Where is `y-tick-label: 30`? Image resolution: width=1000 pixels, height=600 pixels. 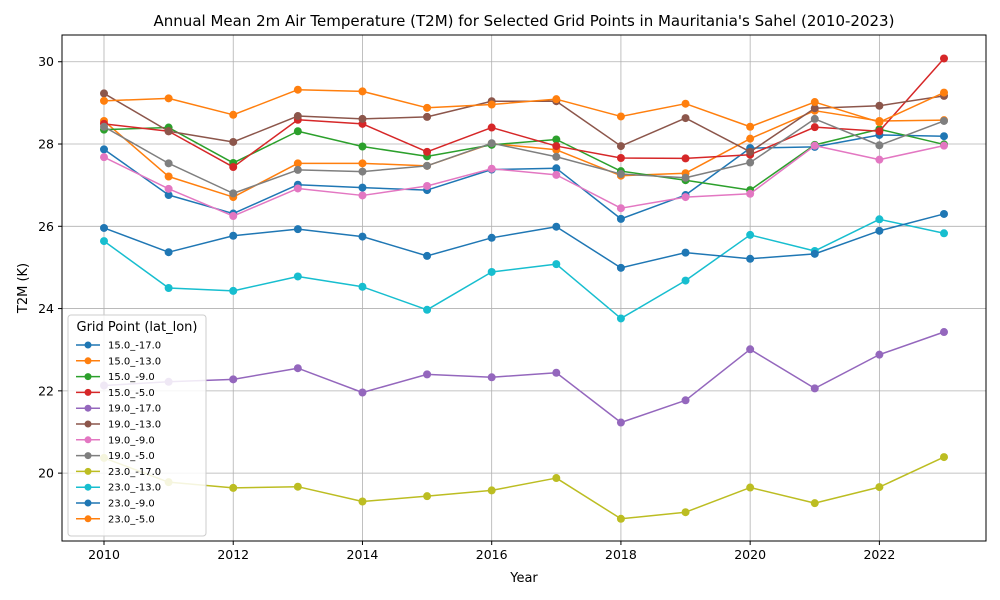
y-tick-label: 30 is located at coordinates (46, 61).